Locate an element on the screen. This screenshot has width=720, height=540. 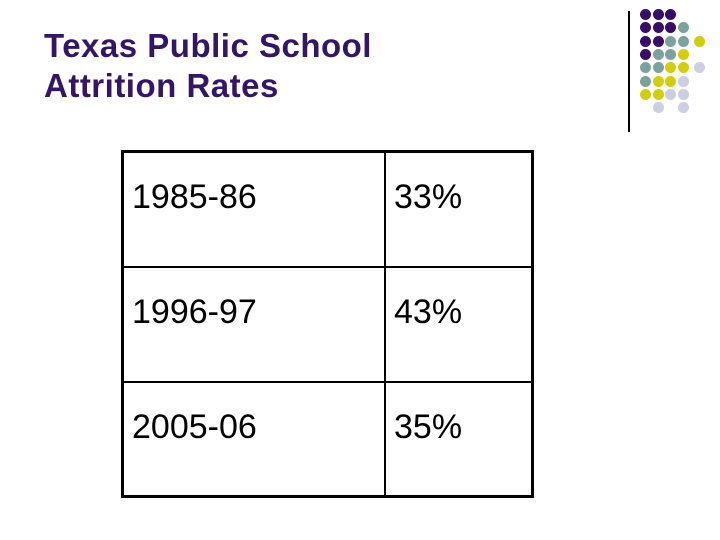
year-cell: 1996-97 is located at coordinates (253, 324).